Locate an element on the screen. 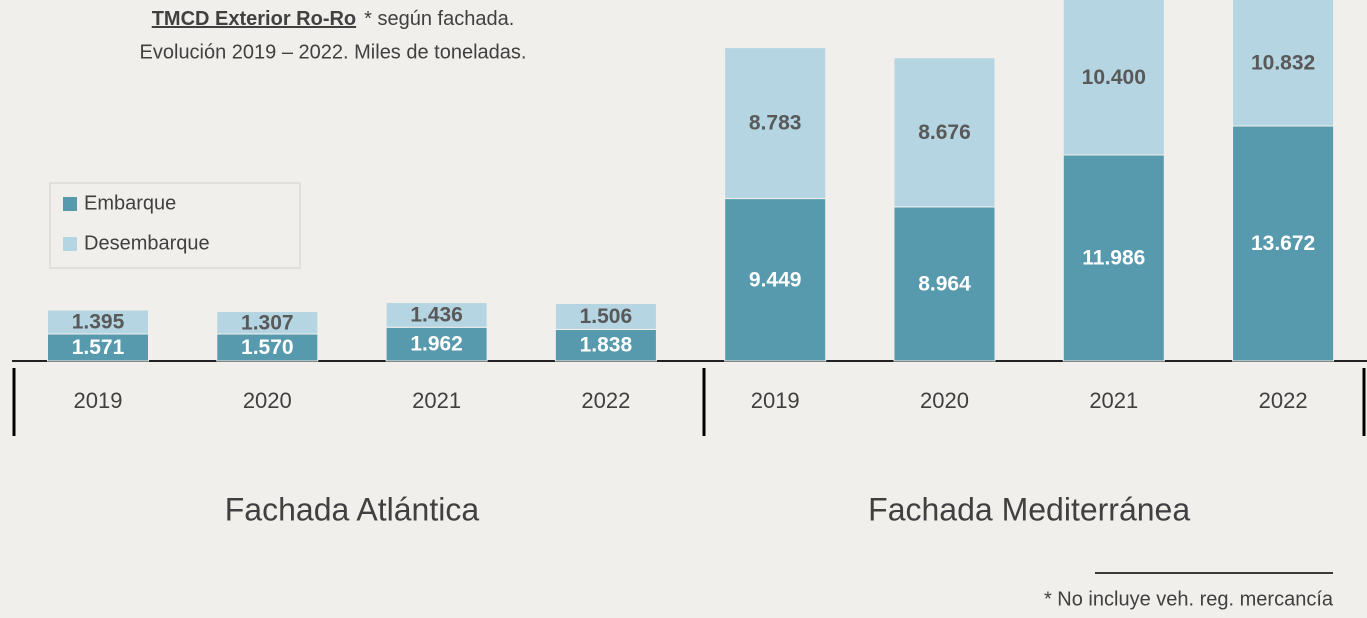 This screenshot has height=618, width=1367. value-label: 1.307 is located at coordinates (267, 322).